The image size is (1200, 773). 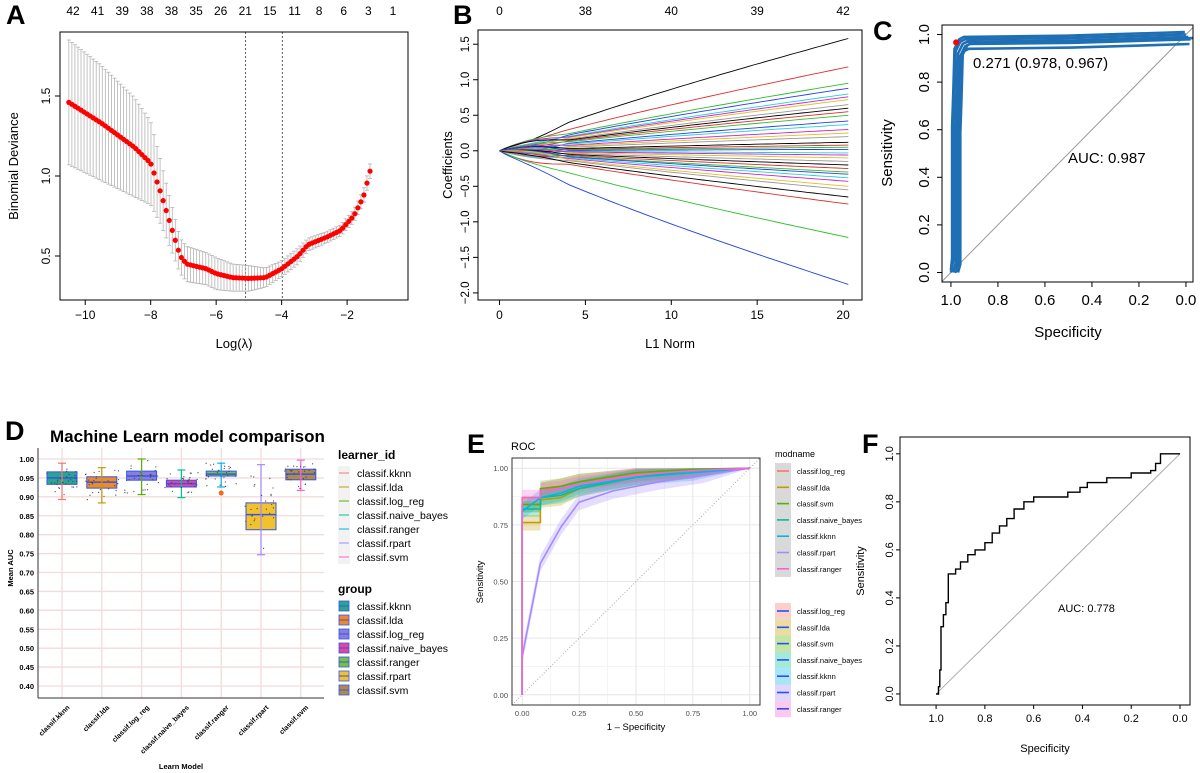 What do you see at coordinates (131, 724) in the screenshot?
I see `x-tick-label: classif.log_reg` at bounding box center [131, 724].